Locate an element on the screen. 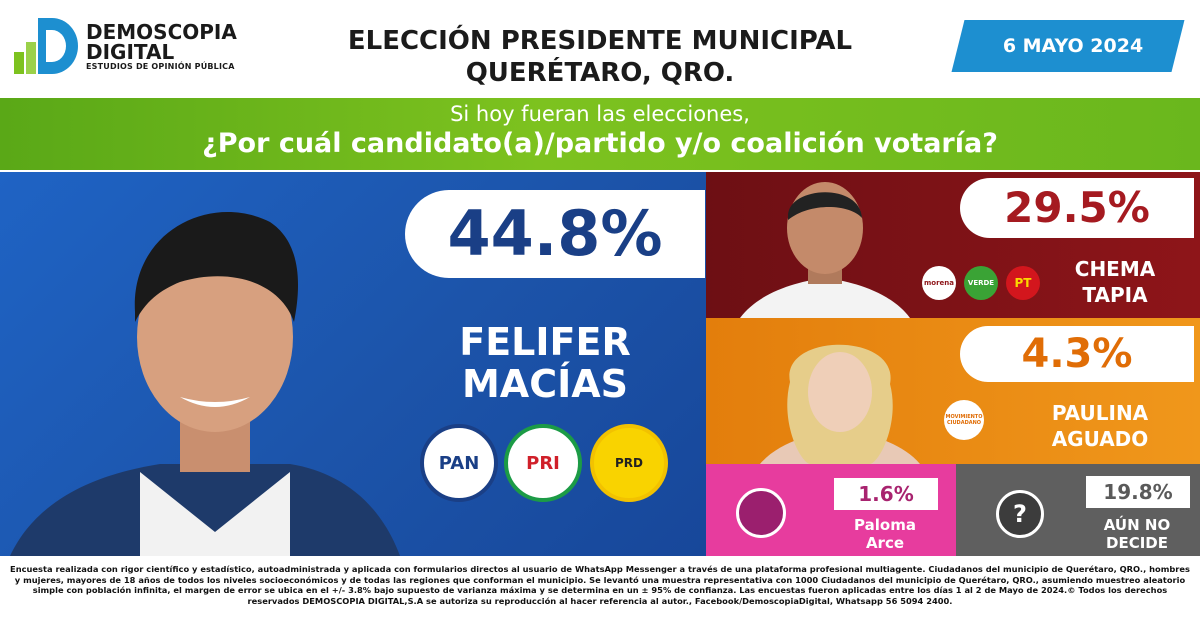 The height and width of the screenshot is (628, 1200). paloma-percent-box is located at coordinates (886, 494).